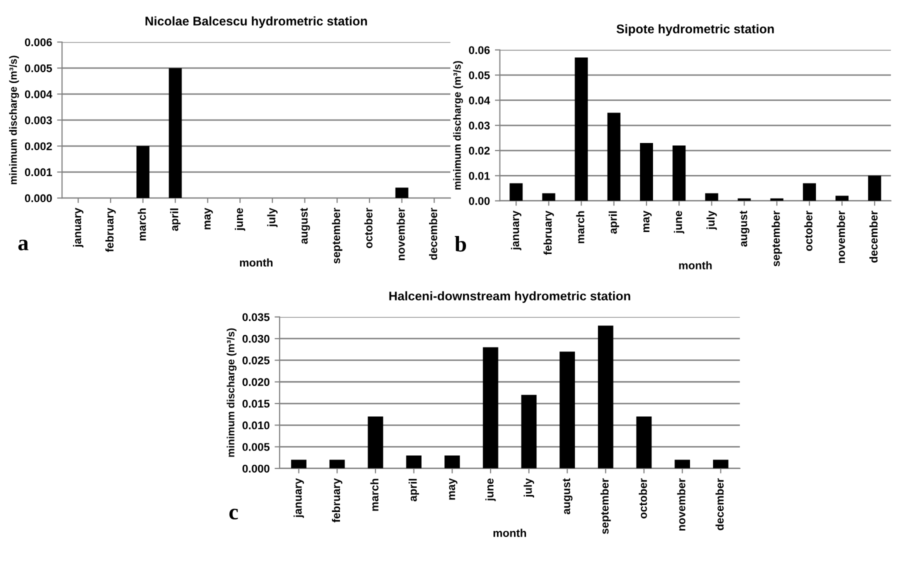 The width and height of the screenshot is (899, 561). Describe the element at coordinates (23, 245) in the screenshot. I see `text: a` at that location.